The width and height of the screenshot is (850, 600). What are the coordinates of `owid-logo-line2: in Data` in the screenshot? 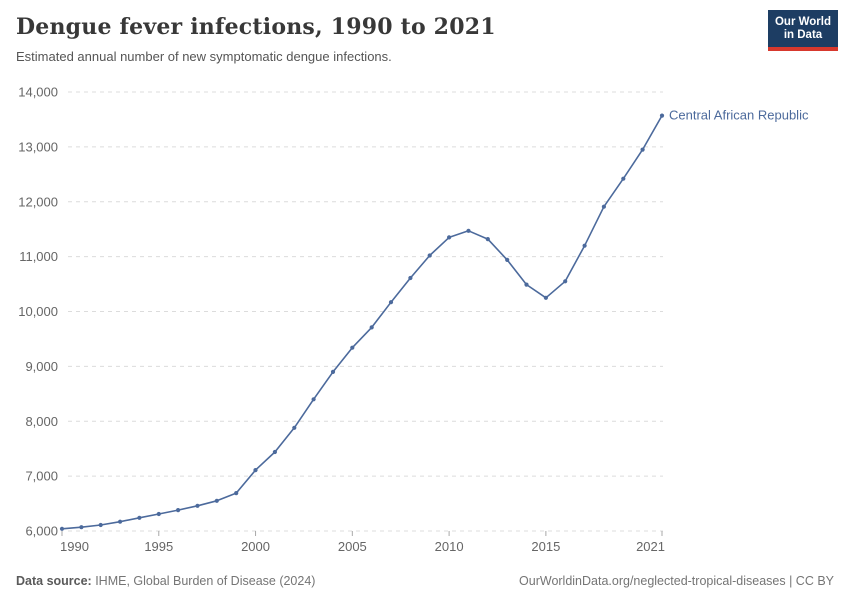 It's located at (803, 35).